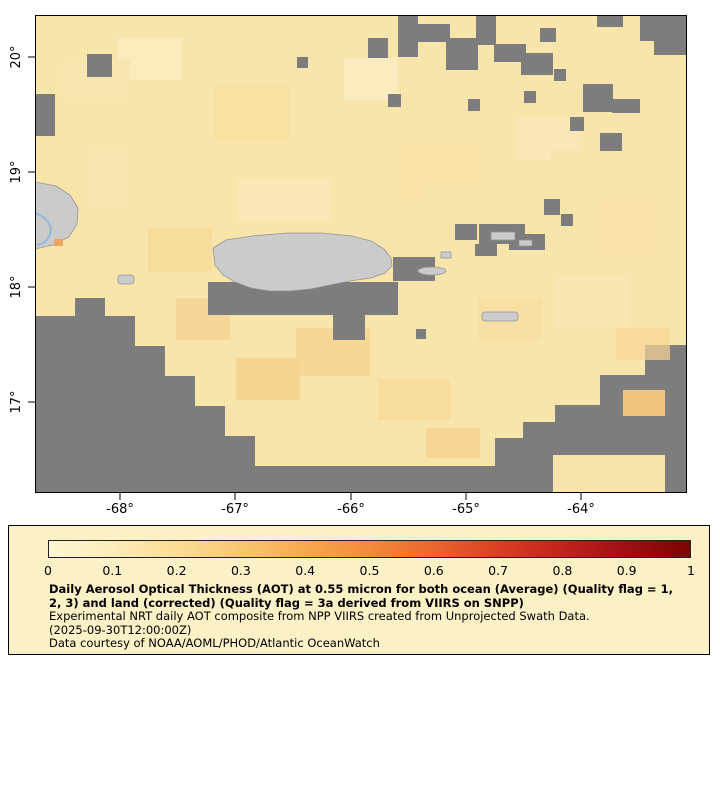 The height and width of the screenshot is (800, 720). Describe the element at coordinates (446, 255) in the screenshot. I see `culebra-island` at that location.